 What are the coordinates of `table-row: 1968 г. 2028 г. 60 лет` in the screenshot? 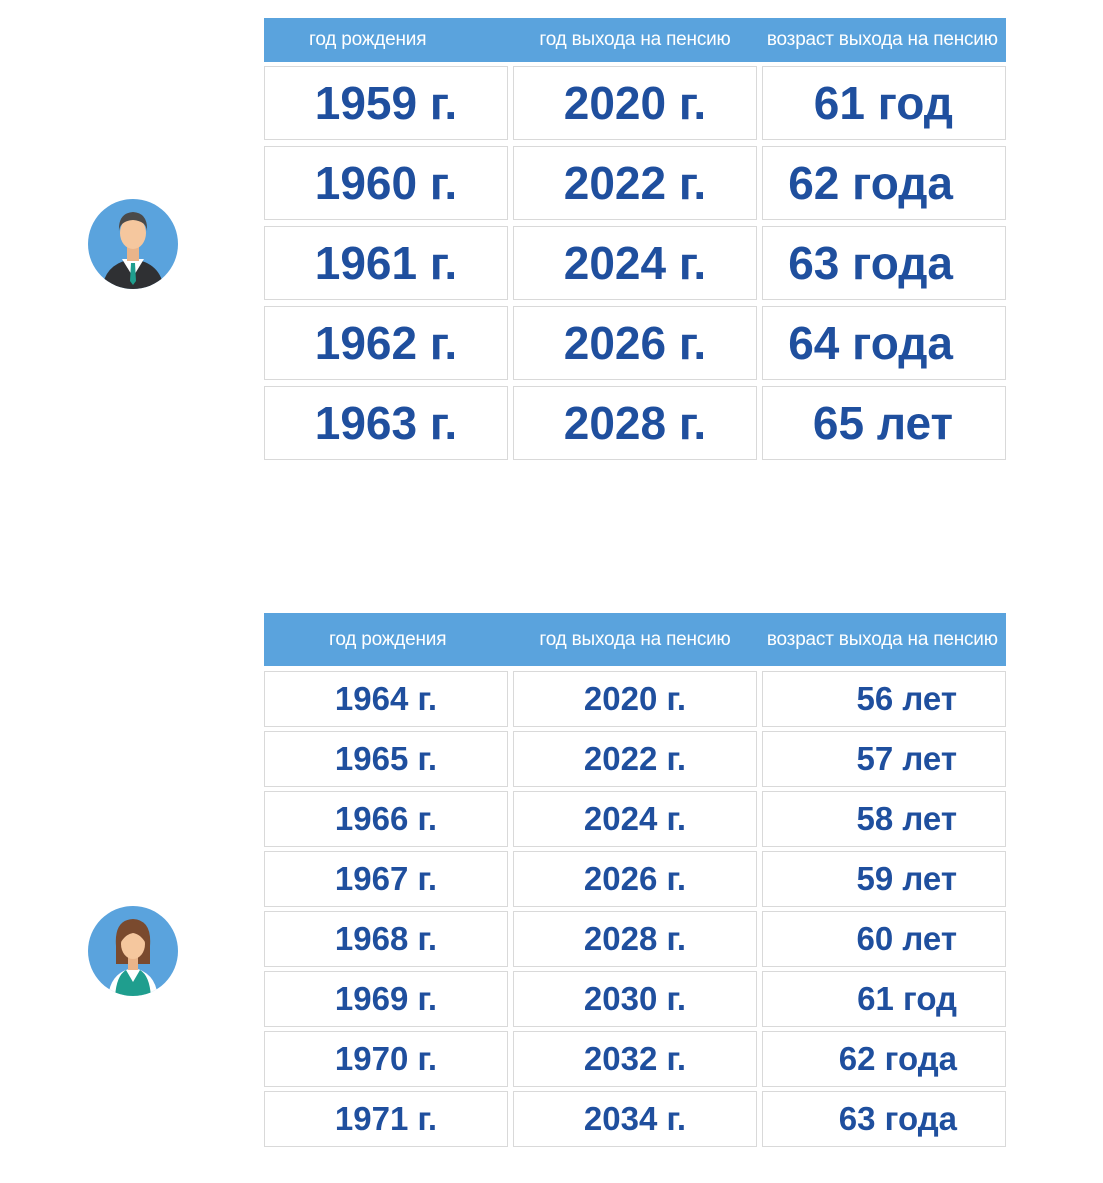 It's located at (635, 939).